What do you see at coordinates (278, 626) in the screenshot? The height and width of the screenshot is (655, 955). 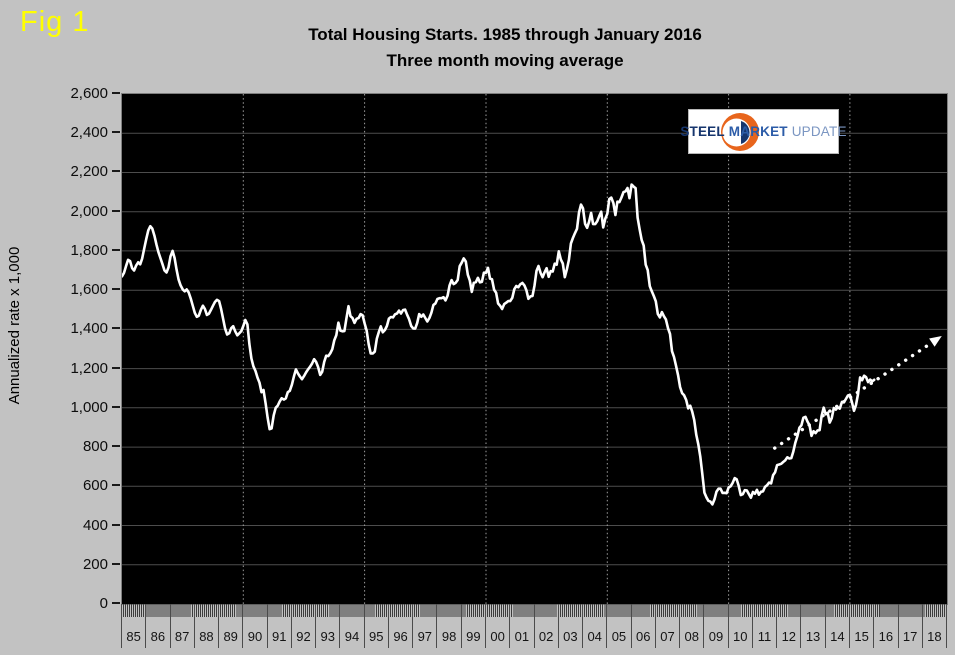 I see `x-year-label: 91` at bounding box center [278, 626].